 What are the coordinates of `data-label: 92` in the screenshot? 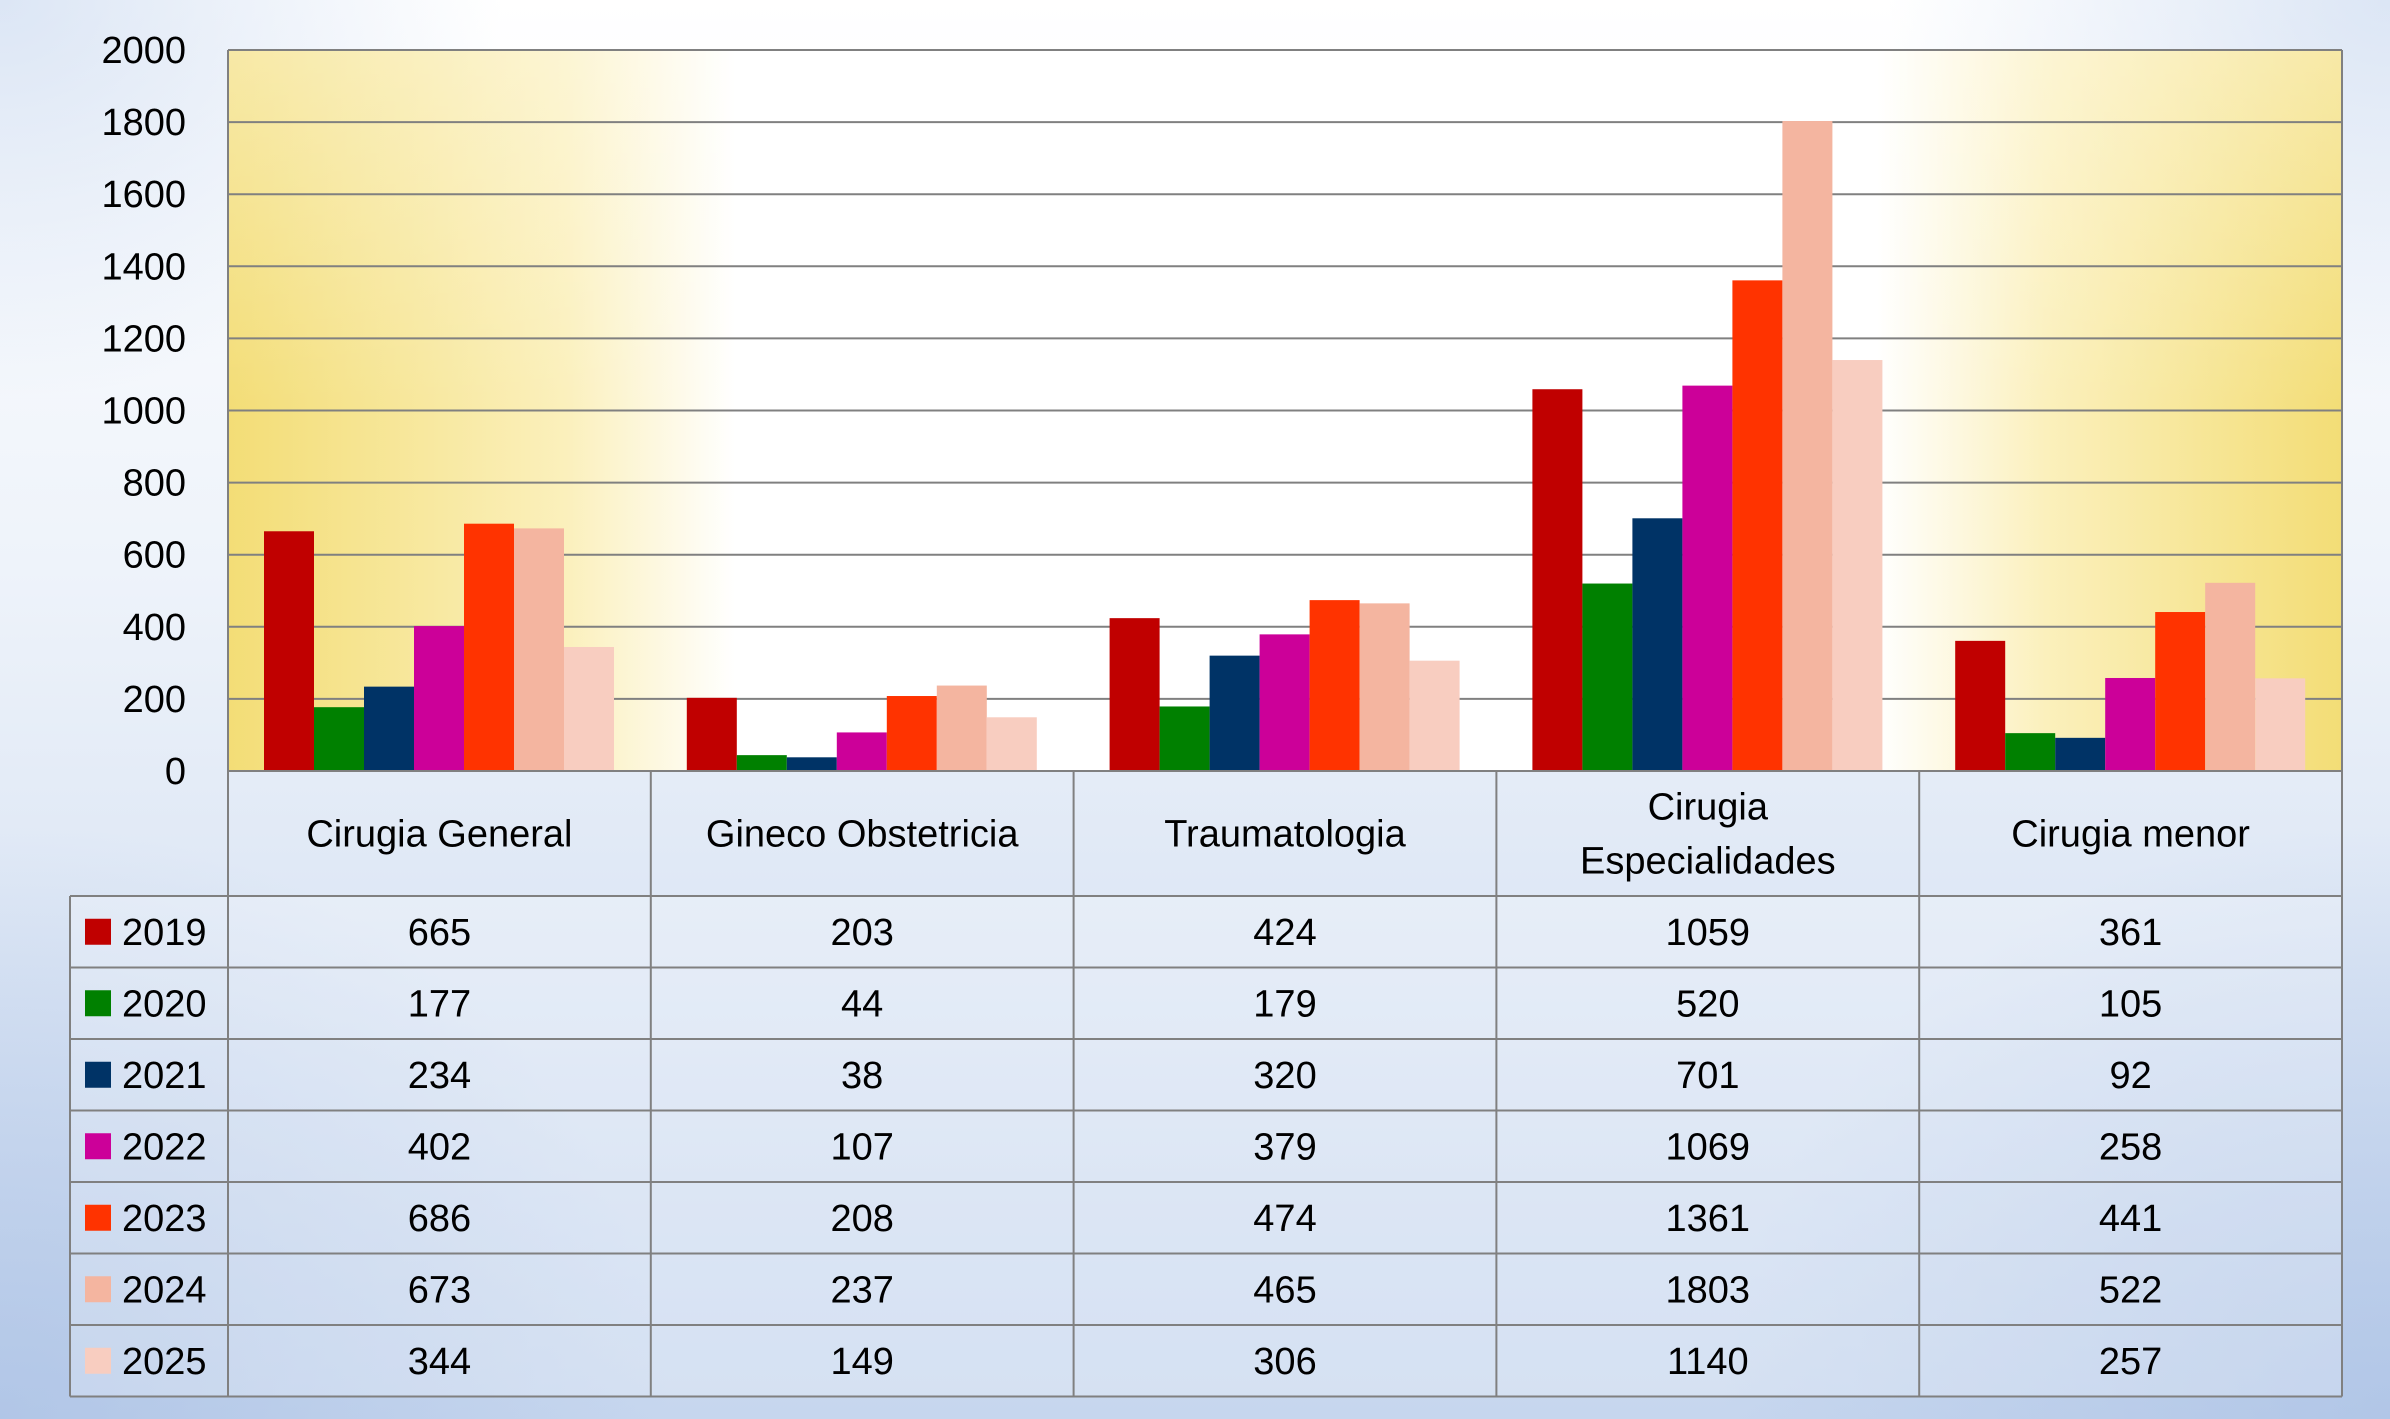 It's located at (2130, 1076).